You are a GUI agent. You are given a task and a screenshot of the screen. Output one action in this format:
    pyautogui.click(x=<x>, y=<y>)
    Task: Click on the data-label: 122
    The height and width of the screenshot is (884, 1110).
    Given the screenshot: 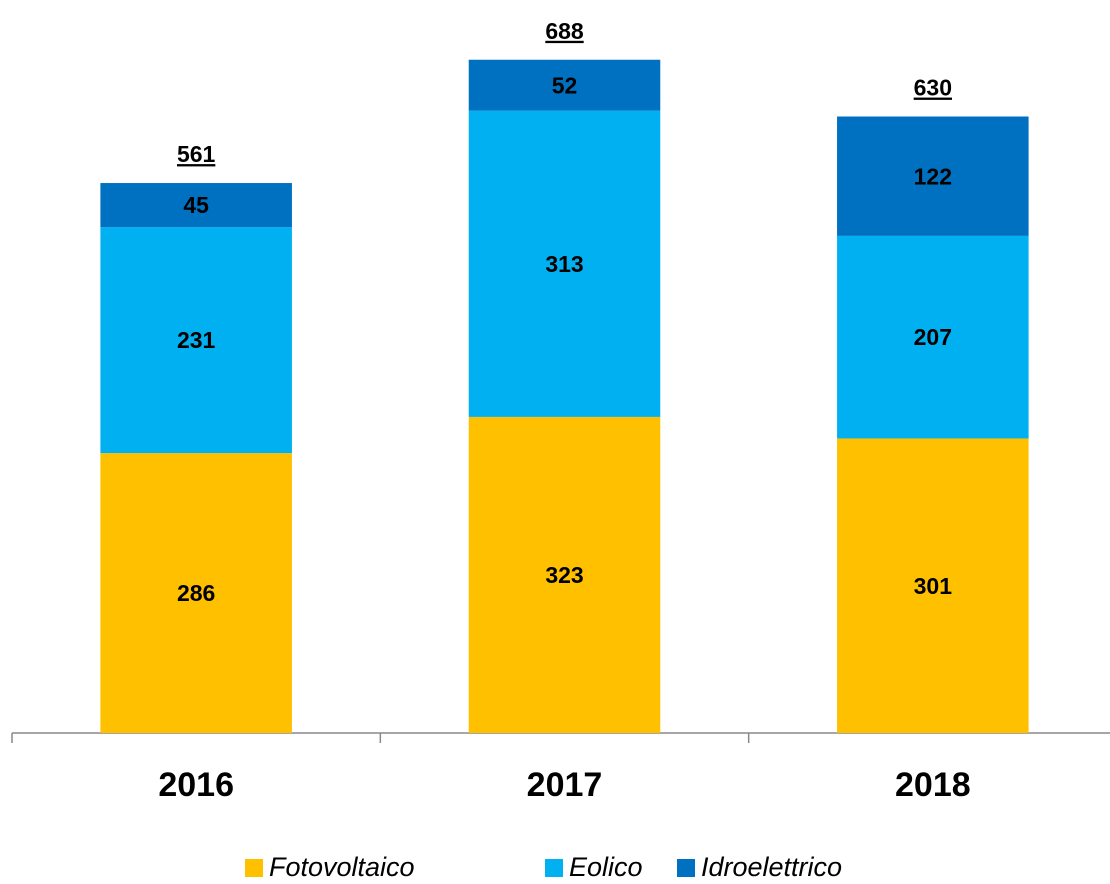 What is the action you would take?
    pyautogui.click(x=933, y=176)
    